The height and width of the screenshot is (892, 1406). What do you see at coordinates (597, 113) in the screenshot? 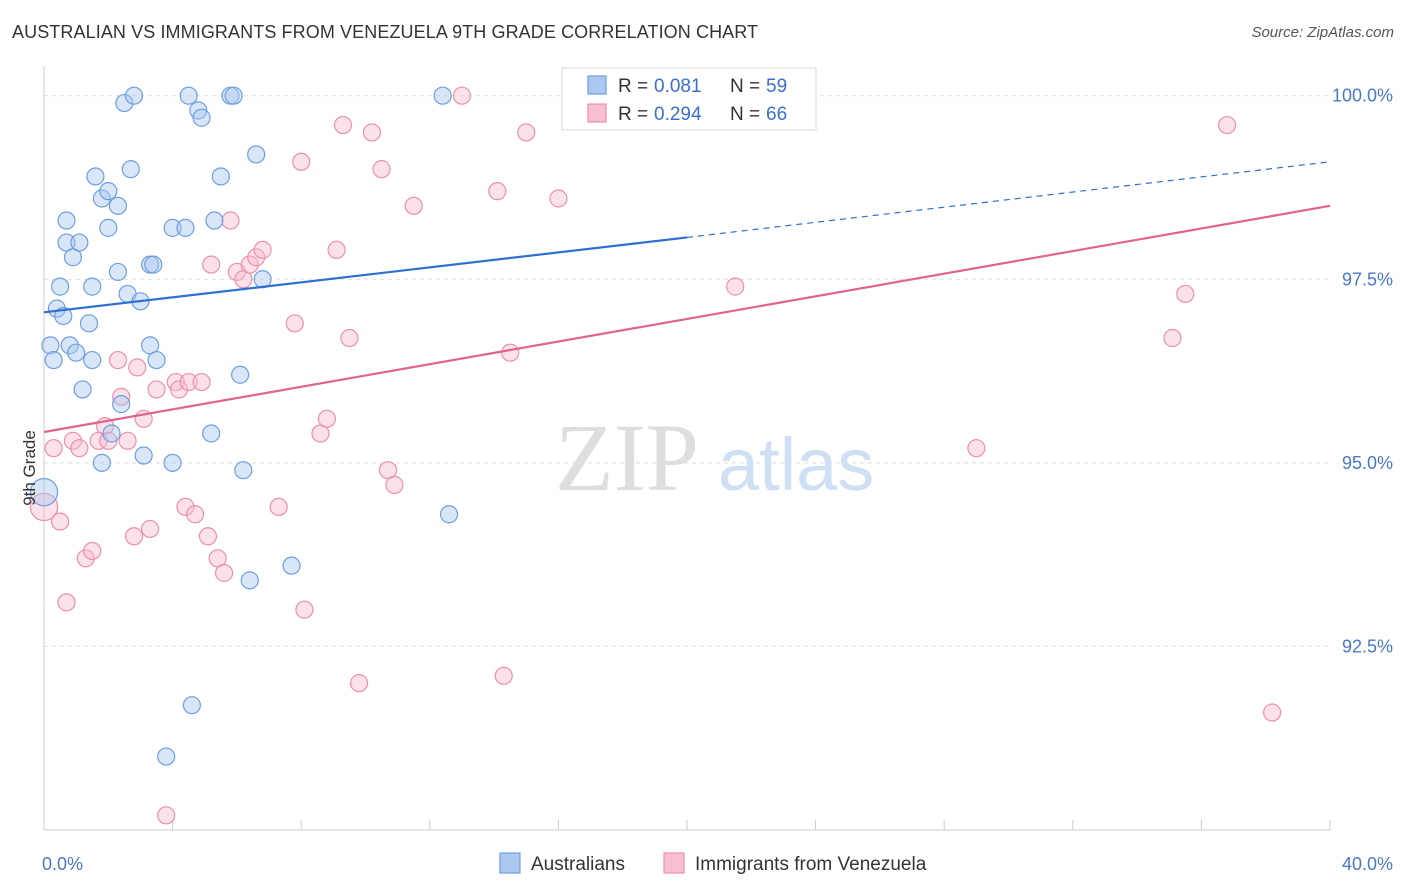
I see `legend-swatch-venezuela` at bounding box center [597, 113].